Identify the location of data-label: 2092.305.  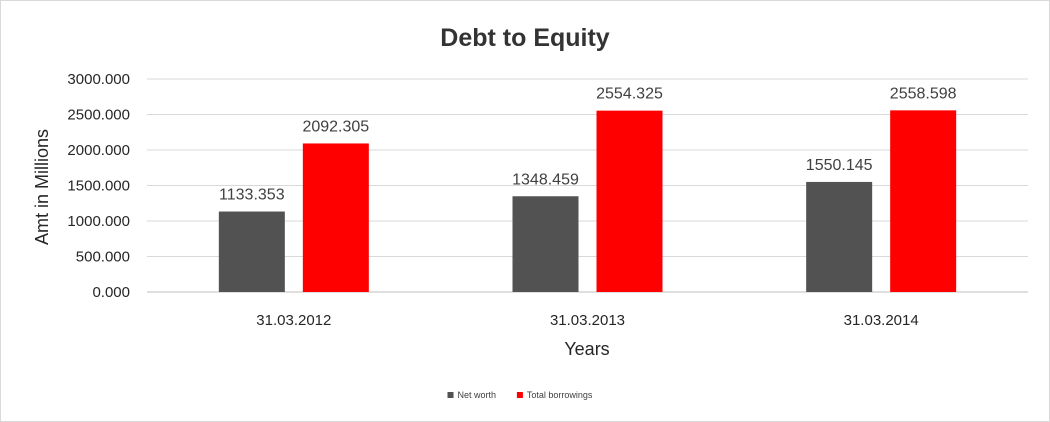
(335, 126).